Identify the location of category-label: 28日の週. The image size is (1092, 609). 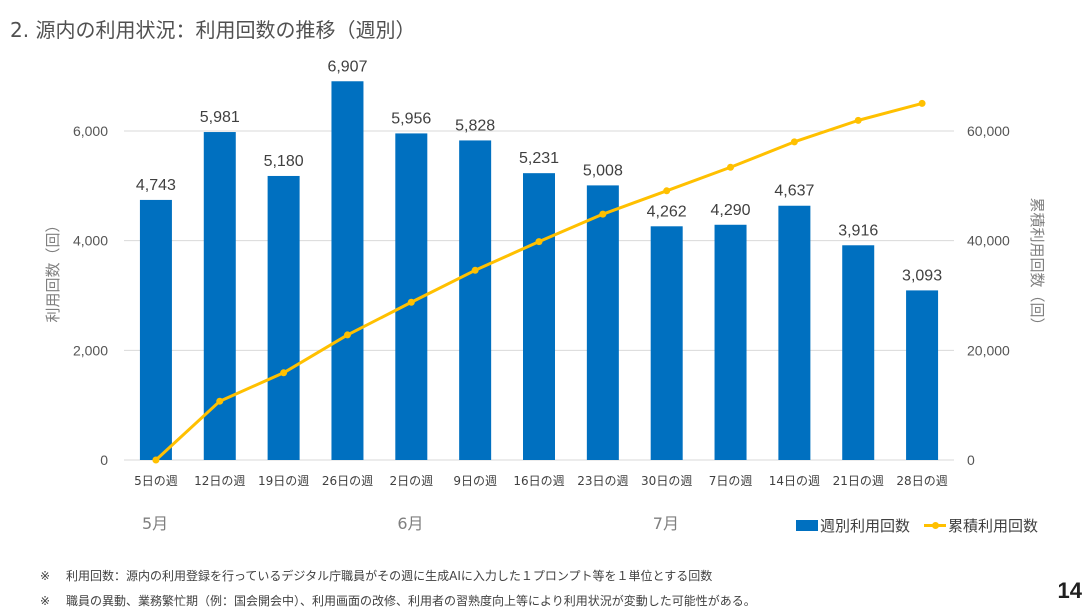
(921, 481).